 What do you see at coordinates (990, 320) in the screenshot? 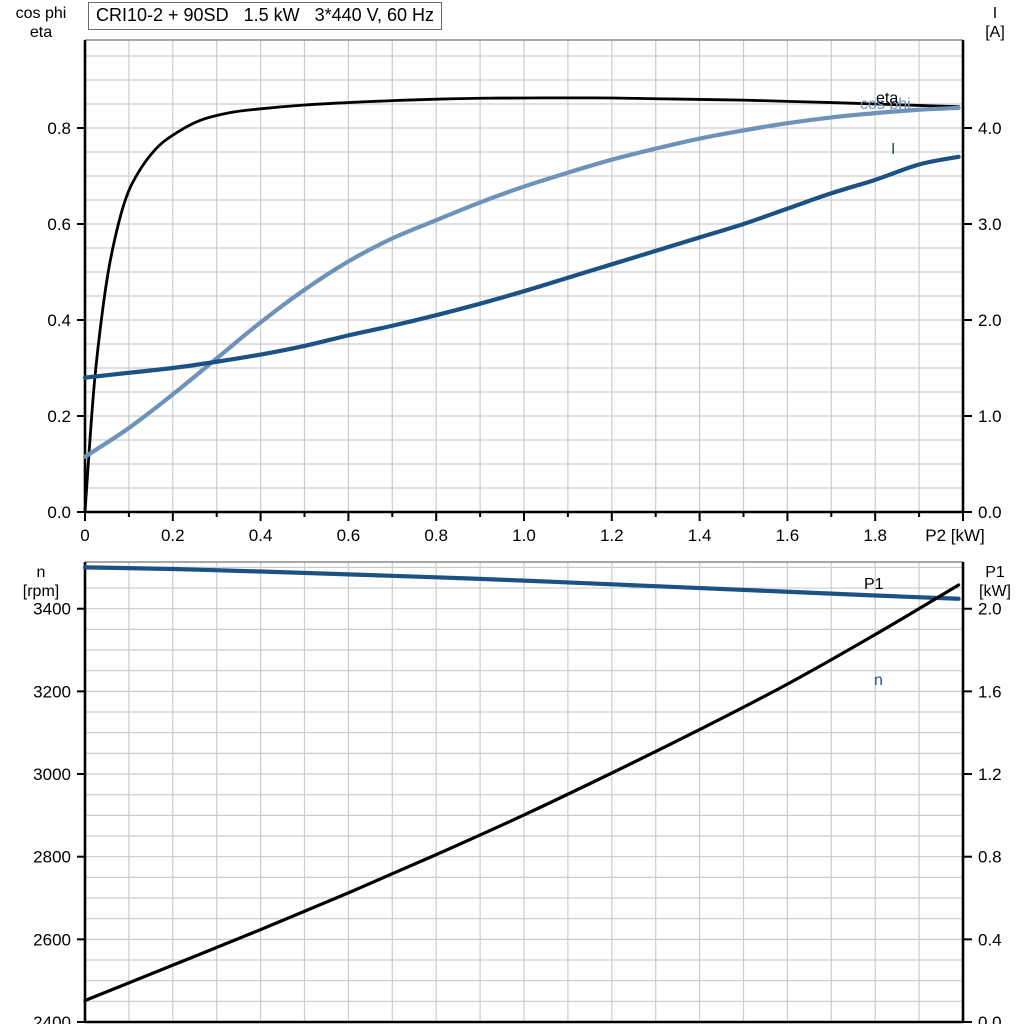
I see `top-right-tick-label: 2.0` at bounding box center [990, 320].